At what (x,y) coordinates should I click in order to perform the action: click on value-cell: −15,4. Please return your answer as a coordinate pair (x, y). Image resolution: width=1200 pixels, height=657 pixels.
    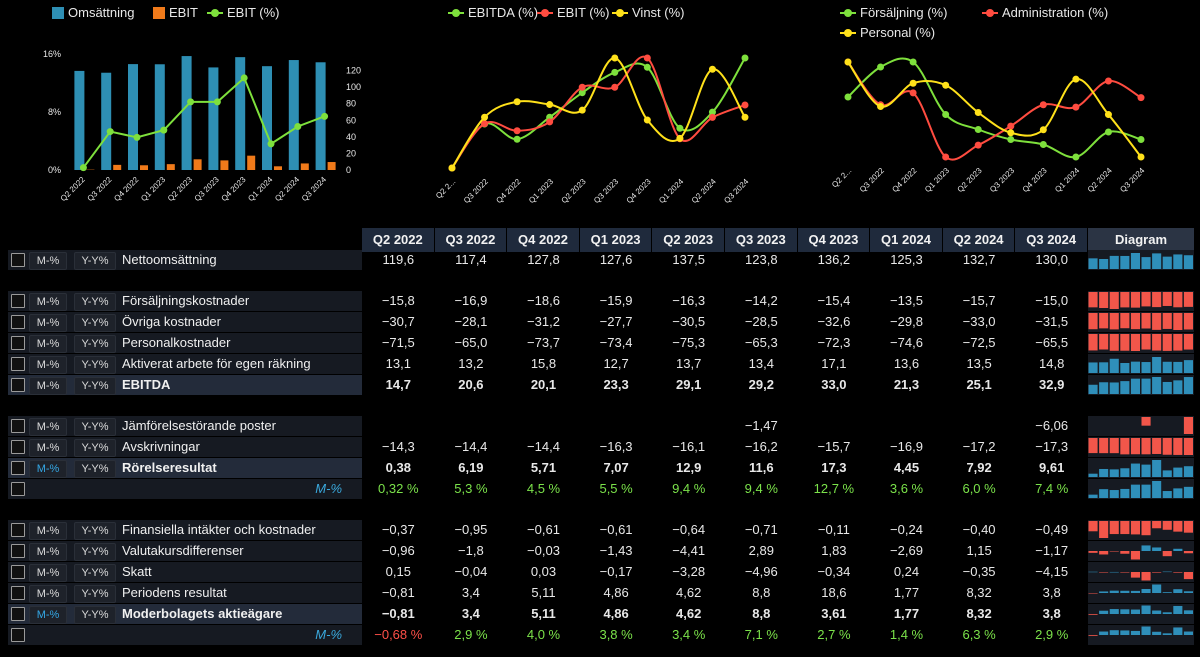
    Looking at the image, I should click on (834, 300).